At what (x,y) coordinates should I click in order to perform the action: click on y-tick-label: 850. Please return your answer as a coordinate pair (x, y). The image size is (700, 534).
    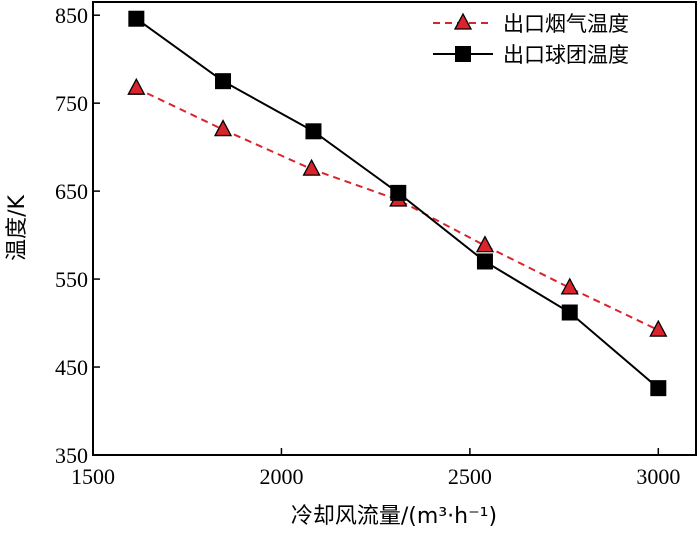
    Looking at the image, I should click on (71, 15).